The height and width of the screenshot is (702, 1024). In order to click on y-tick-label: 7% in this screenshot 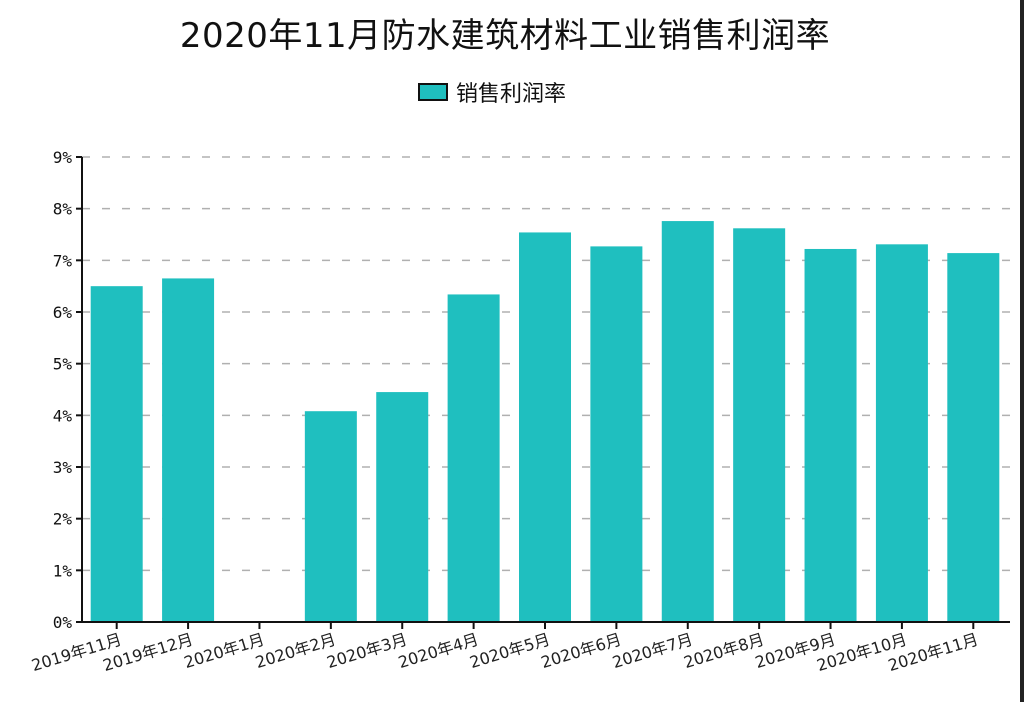, I will do `click(63, 260)`.